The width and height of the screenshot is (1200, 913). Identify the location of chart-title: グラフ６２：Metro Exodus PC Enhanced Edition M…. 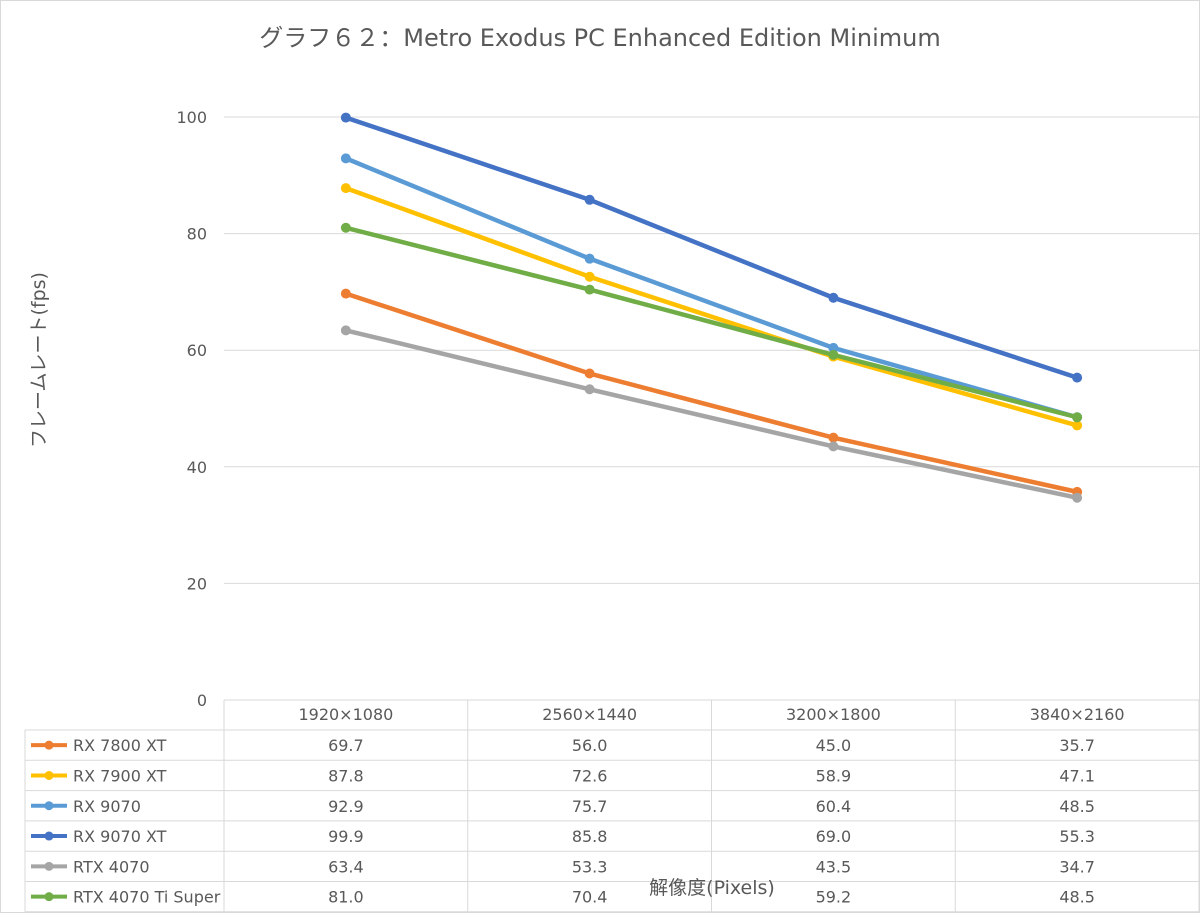
(600, 38).